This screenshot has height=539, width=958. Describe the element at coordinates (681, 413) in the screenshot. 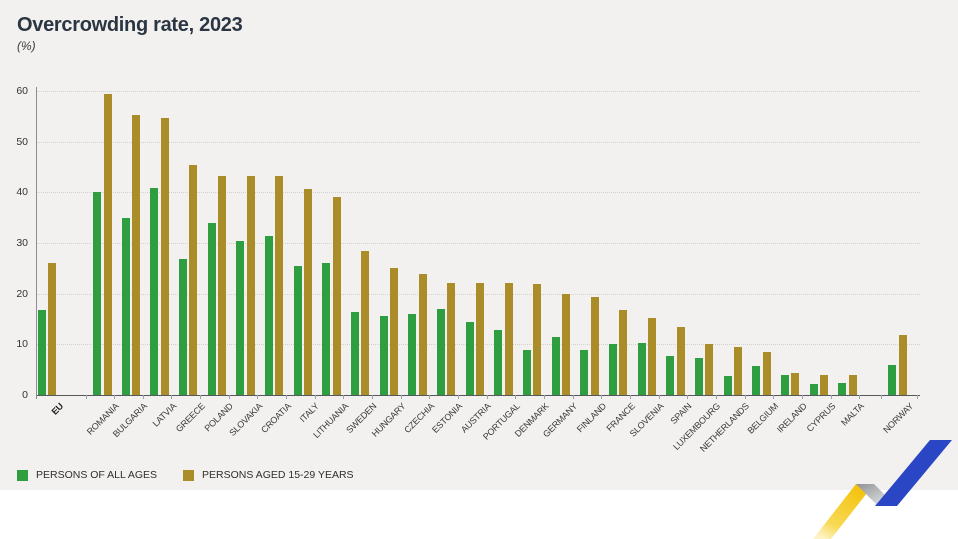

I see `x-axis-label: SPAIN` at that location.